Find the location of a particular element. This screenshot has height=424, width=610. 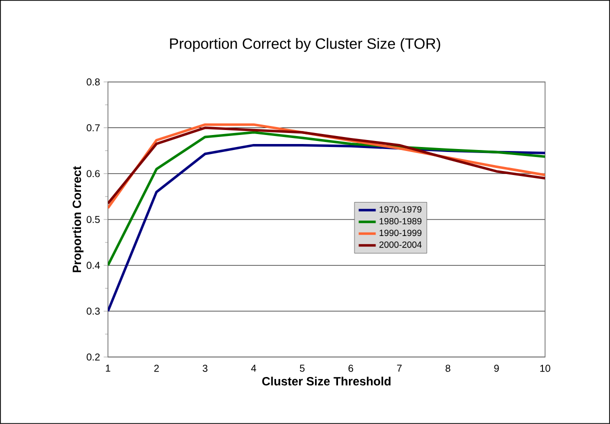

legend-label: 2000-2004 is located at coordinates (400, 244).